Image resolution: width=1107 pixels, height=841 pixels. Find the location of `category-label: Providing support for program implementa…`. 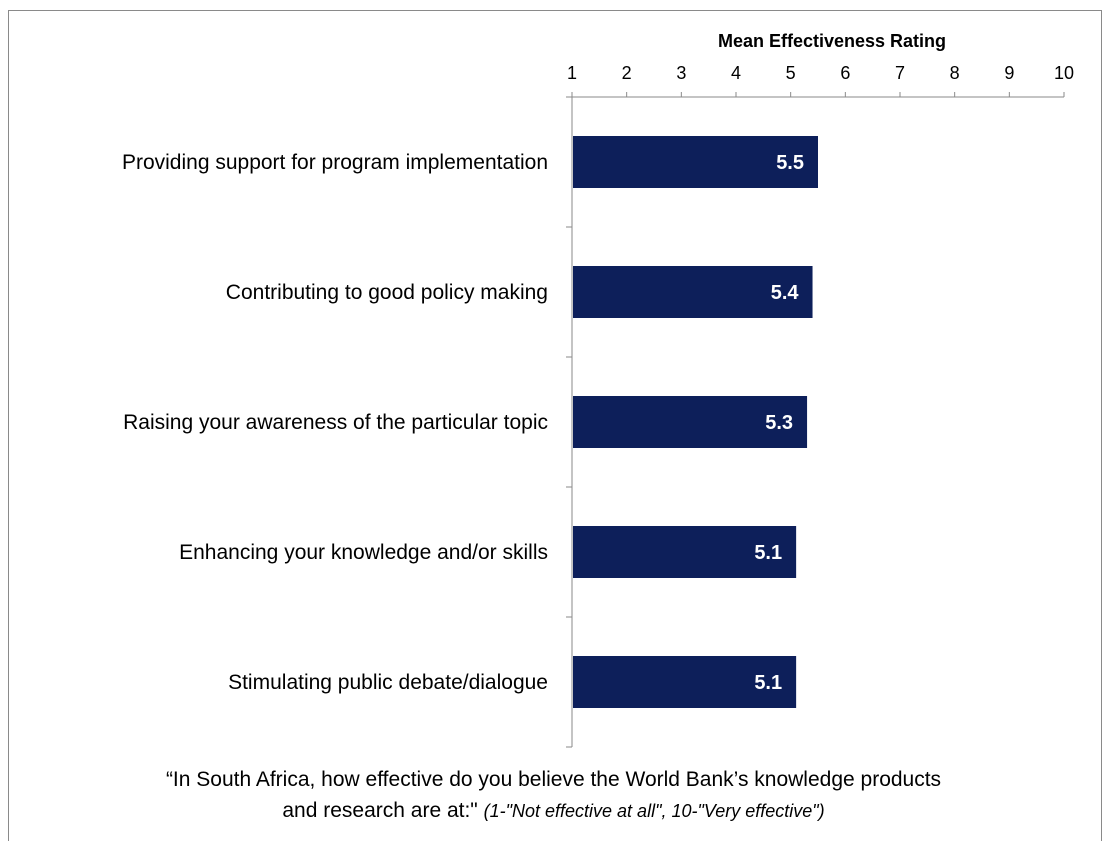

category-label: Providing support for program implementa… is located at coordinates (335, 162).